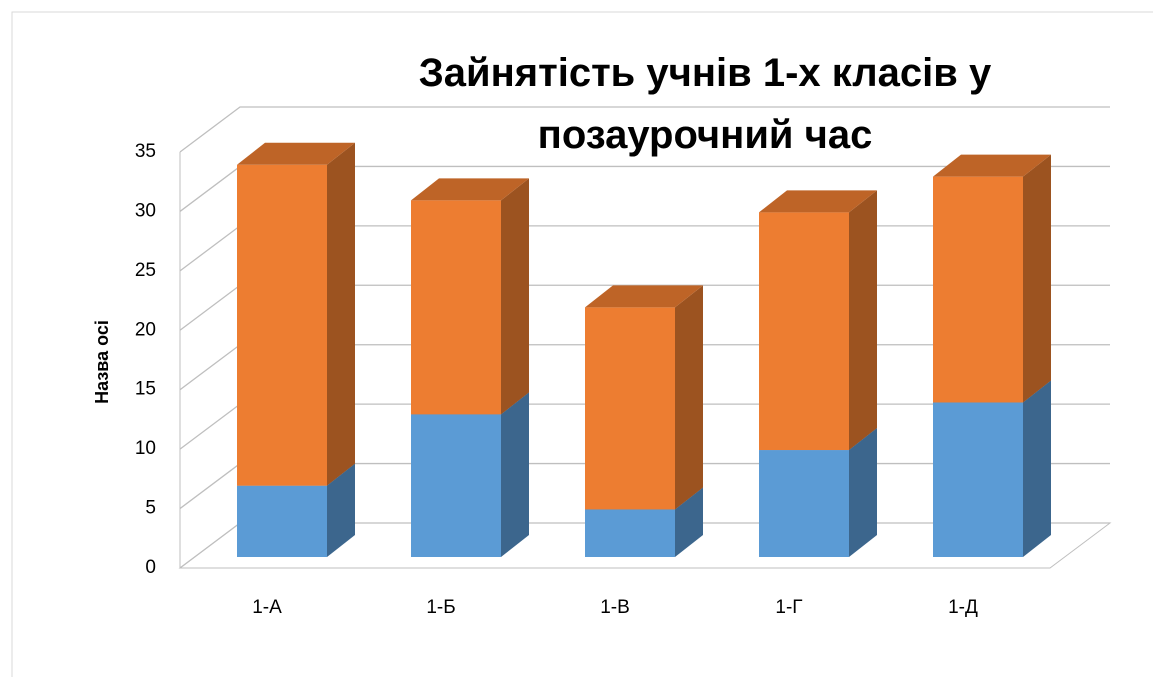 The width and height of the screenshot is (1153, 677). Describe the element at coordinates (145, 448) in the screenshot. I see `y-tick-label: 10` at that location.